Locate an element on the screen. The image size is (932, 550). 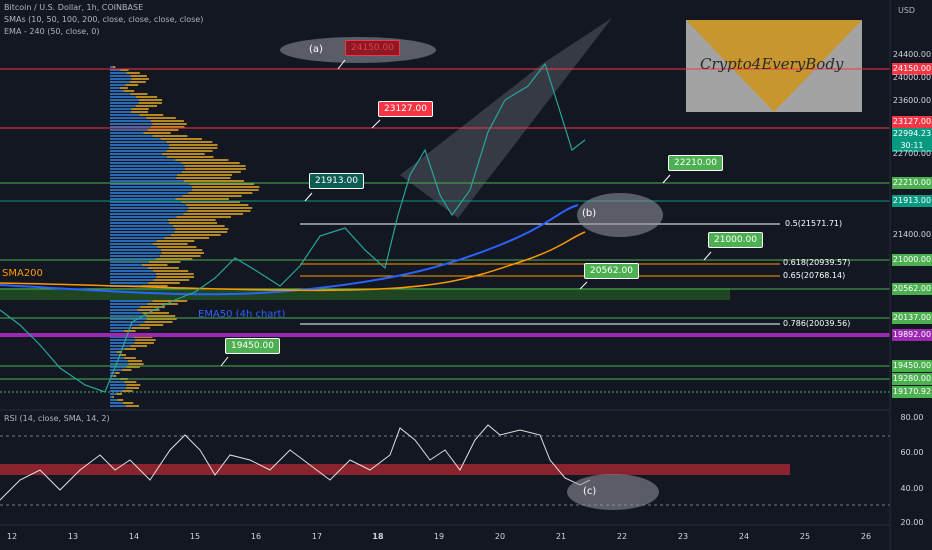
price-axis-label: 19892.00 is located at coordinates (912, 335).